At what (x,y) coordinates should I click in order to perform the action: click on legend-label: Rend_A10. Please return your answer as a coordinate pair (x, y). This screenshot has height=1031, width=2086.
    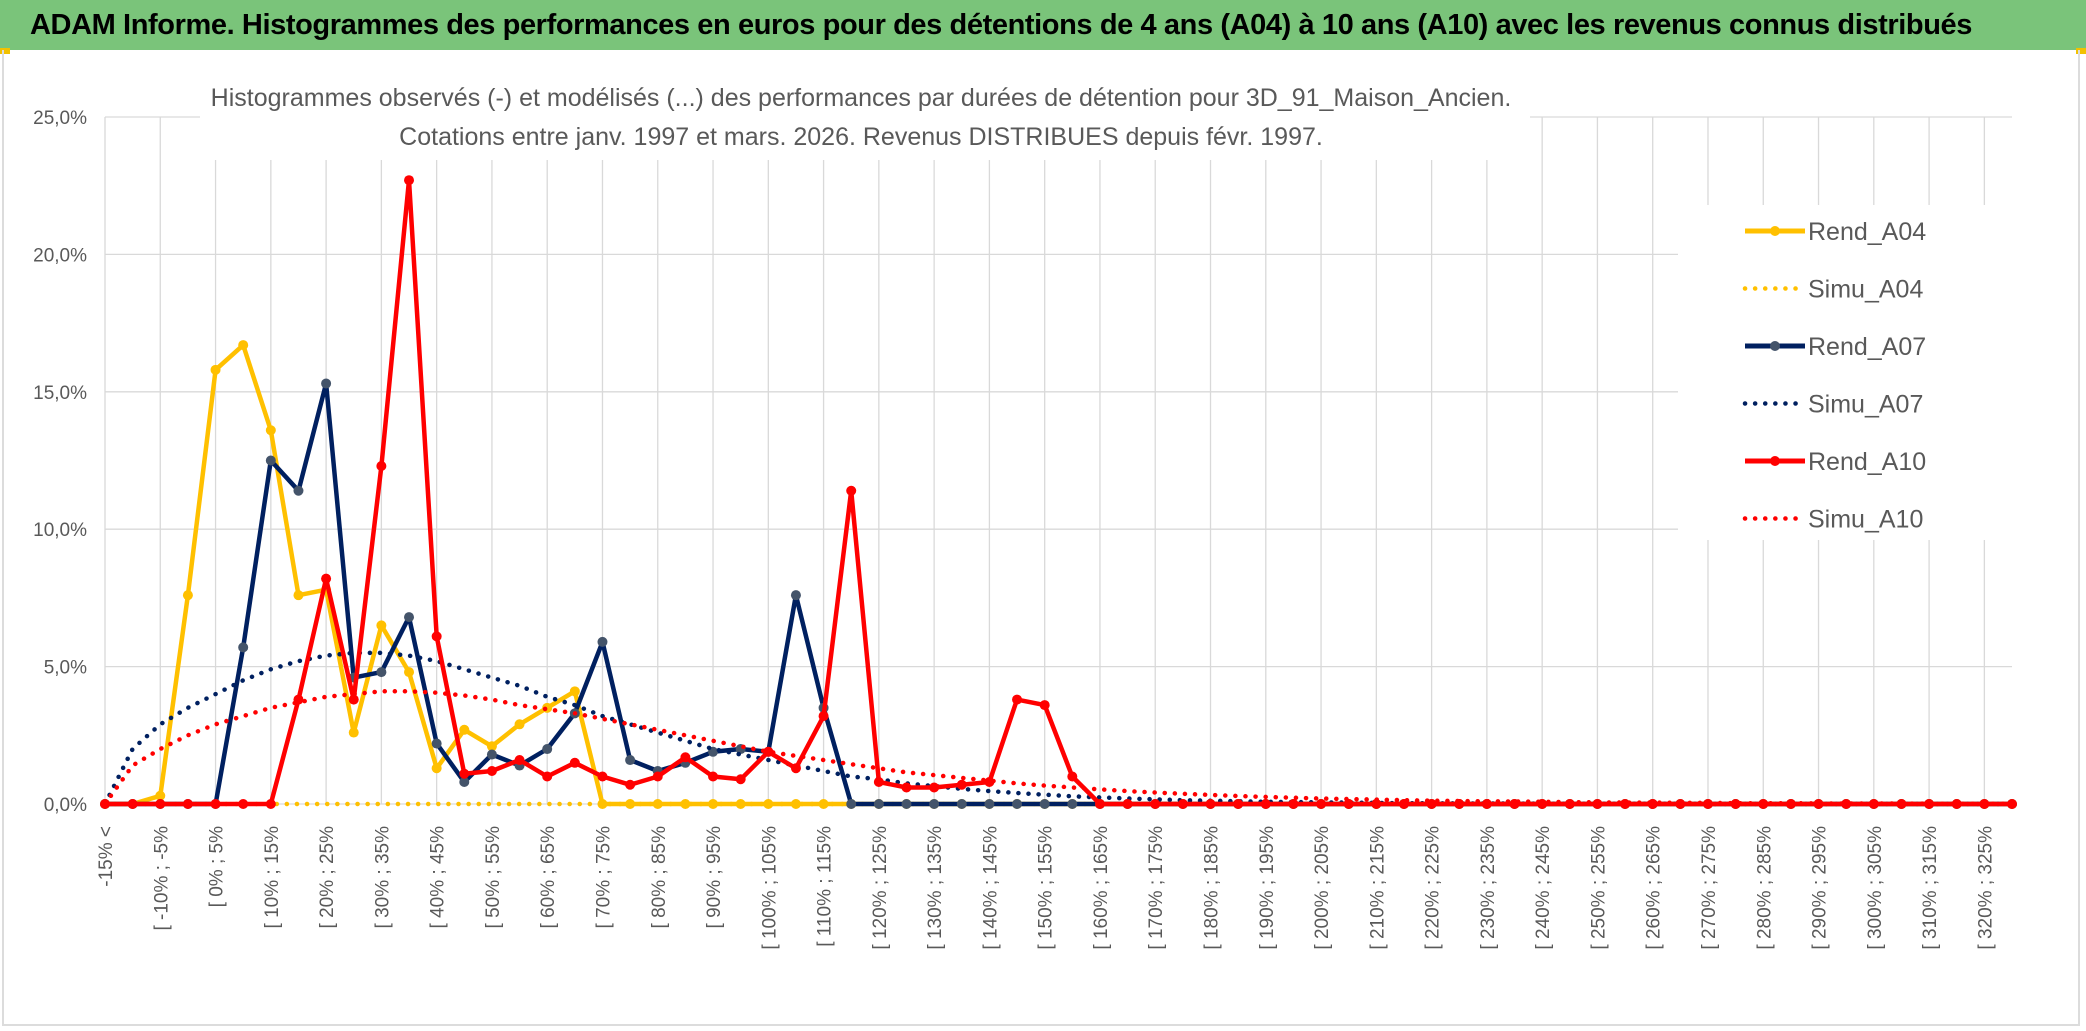
    Looking at the image, I should click on (1867, 462).